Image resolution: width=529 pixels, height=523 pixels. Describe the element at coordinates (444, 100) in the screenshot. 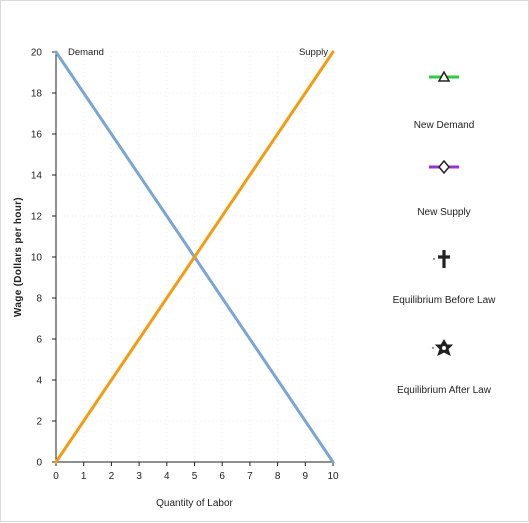

I see `legend-item: New Demand` at that location.